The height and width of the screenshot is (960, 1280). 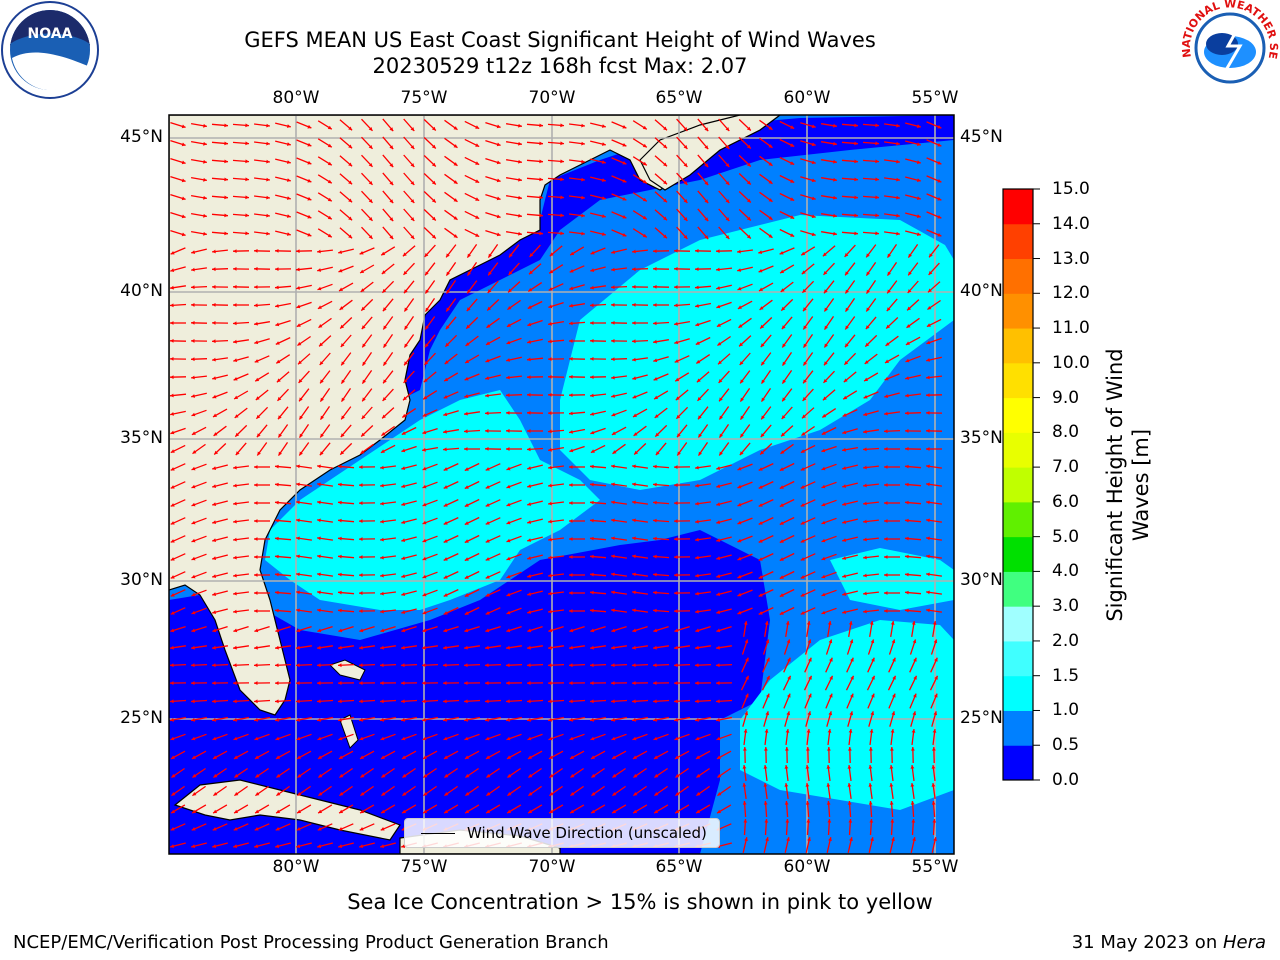 I want to click on colorbar-tick-label: 3.0, so click(x=1066, y=606).